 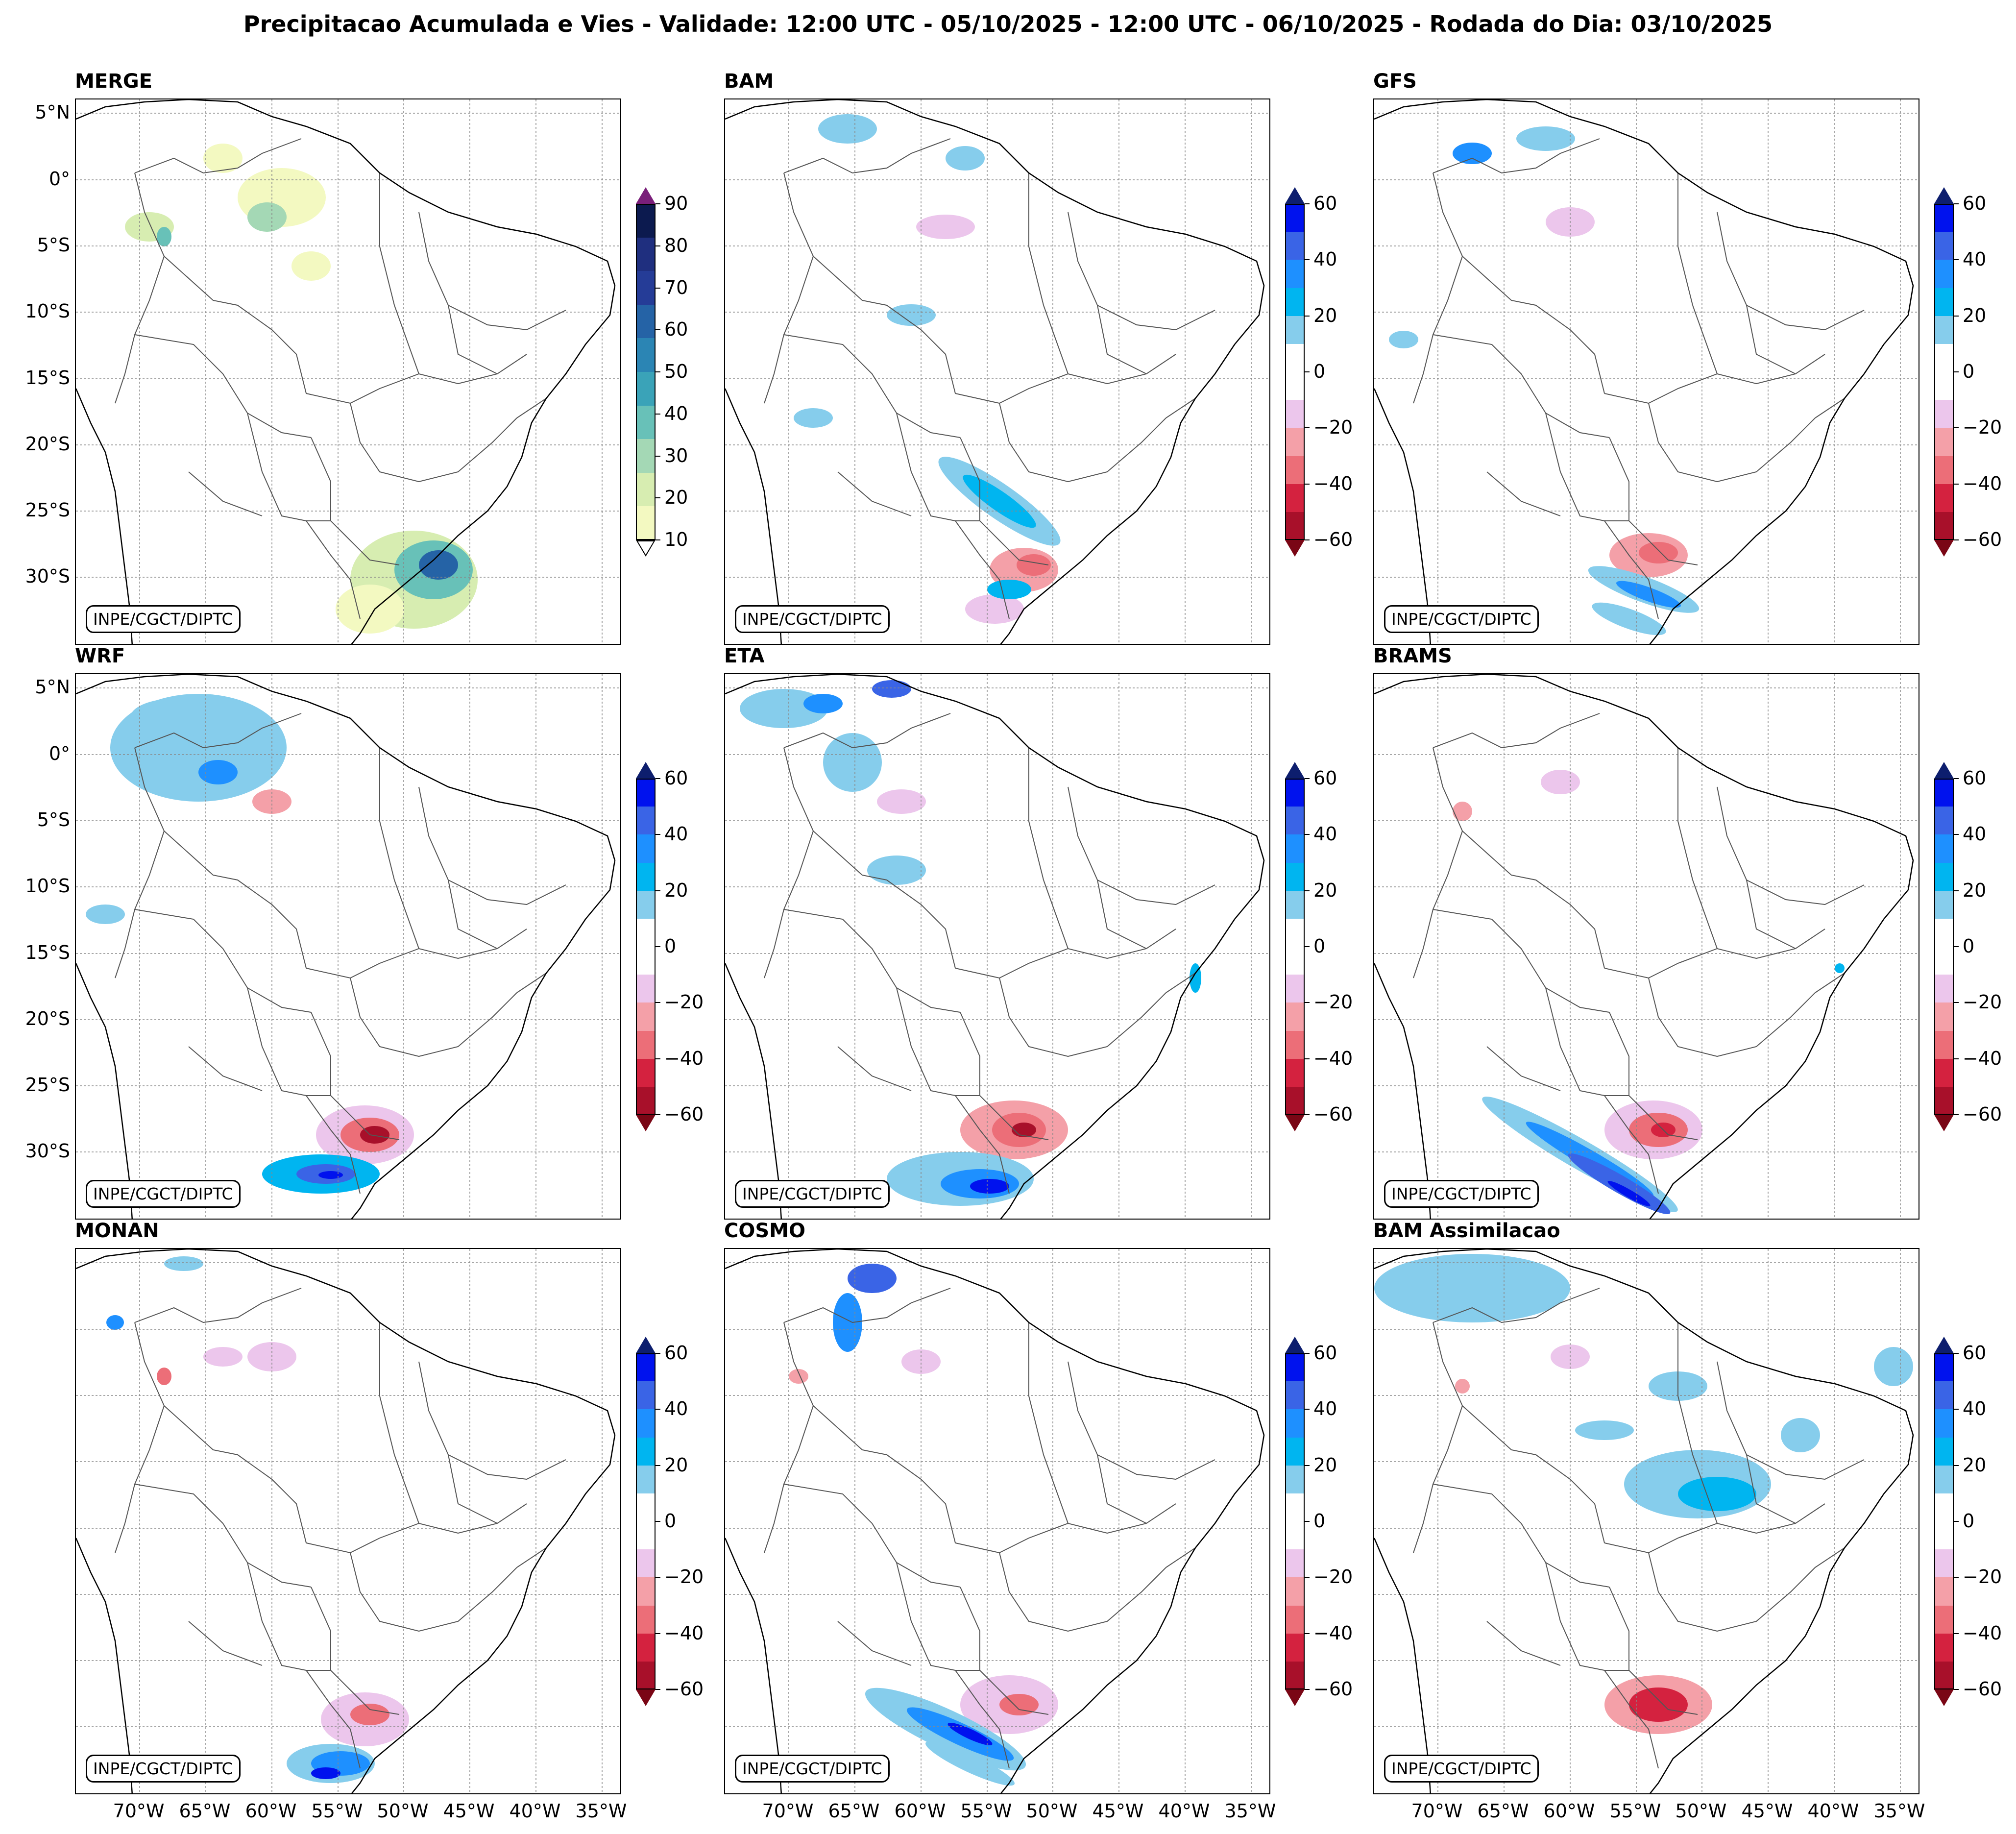 I want to click on lon-label: 60°W, so click(x=1569, y=1811).